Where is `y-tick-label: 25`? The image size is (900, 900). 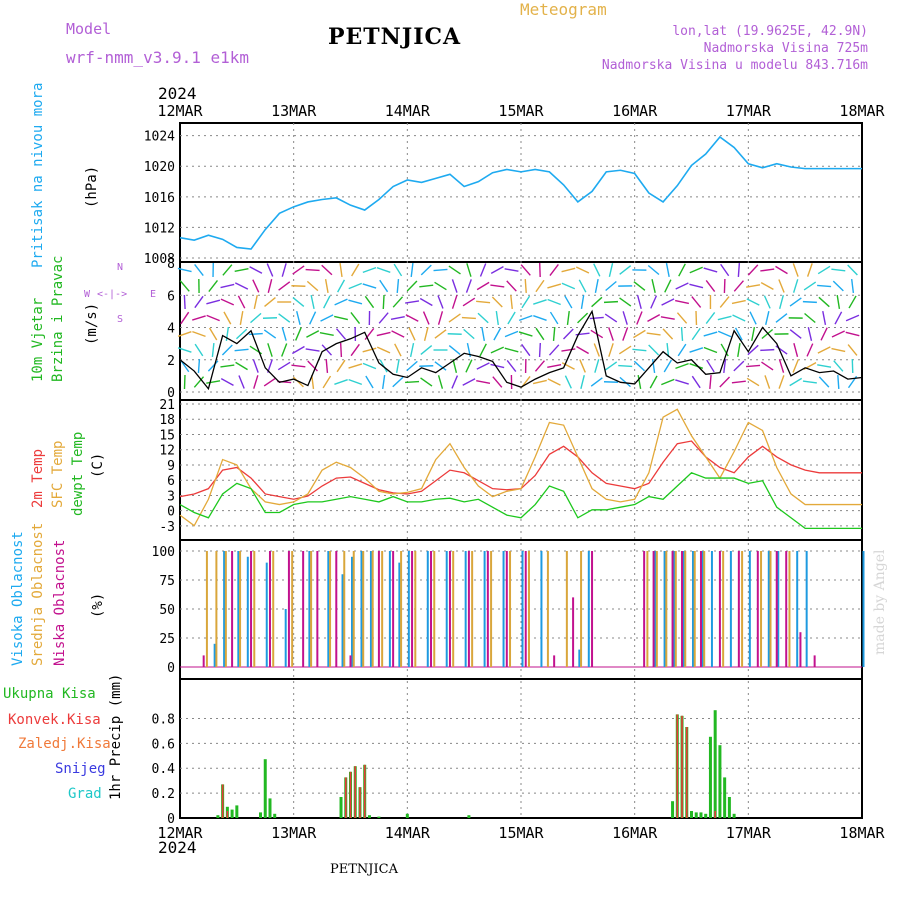
y-tick-label: 25 is located at coordinates (167, 639).